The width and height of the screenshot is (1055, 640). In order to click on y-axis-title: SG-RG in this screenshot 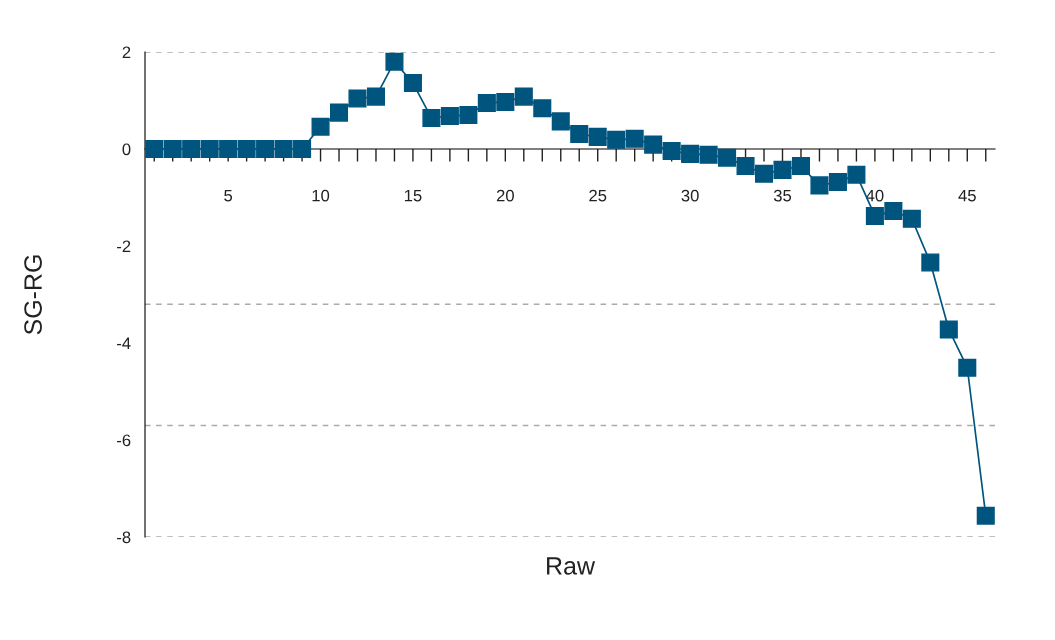, I will do `click(33, 295)`.